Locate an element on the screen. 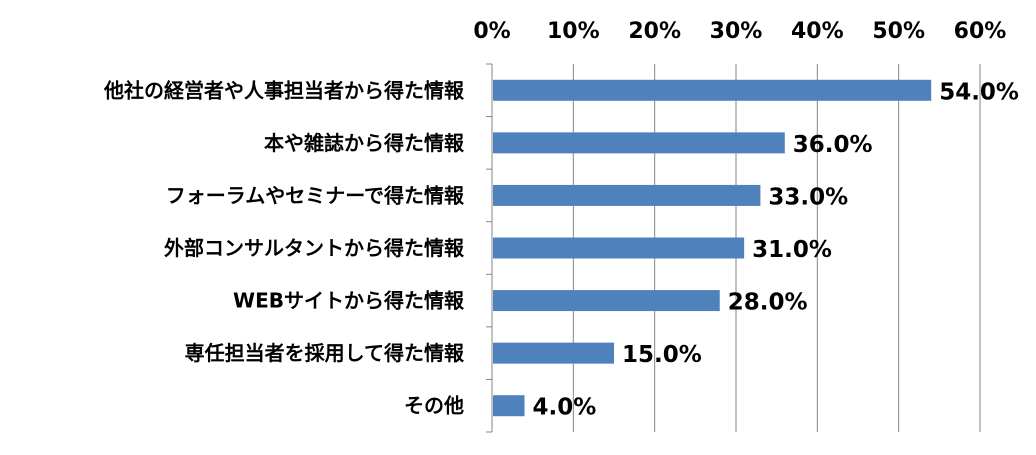 The image size is (1036, 455). data-label: 33.0% is located at coordinates (808, 197).